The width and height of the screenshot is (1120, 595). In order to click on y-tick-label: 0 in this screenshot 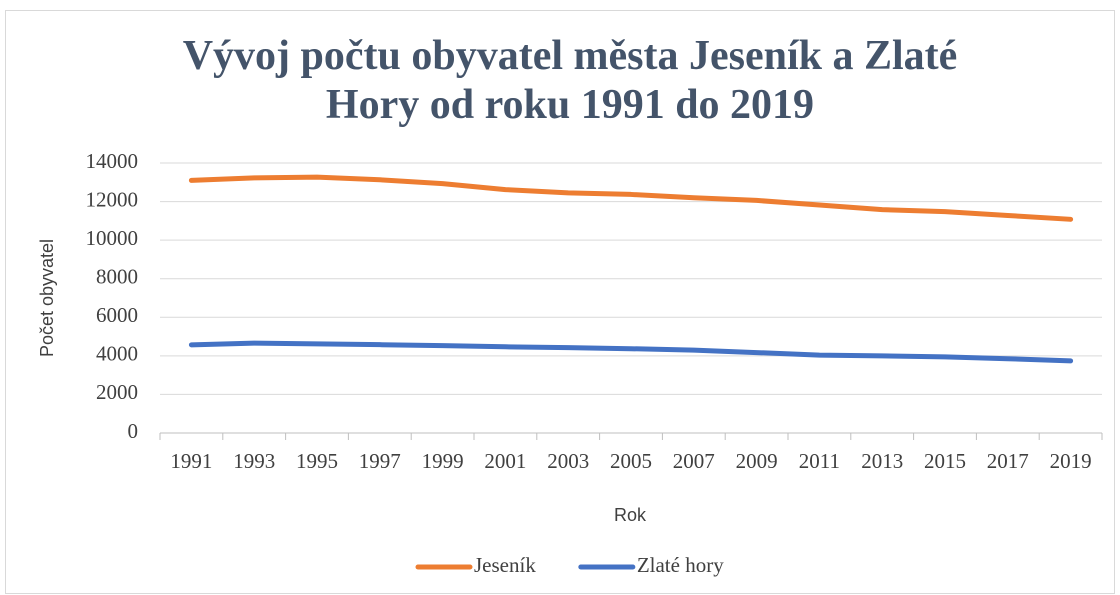, I will do `click(133, 431)`.